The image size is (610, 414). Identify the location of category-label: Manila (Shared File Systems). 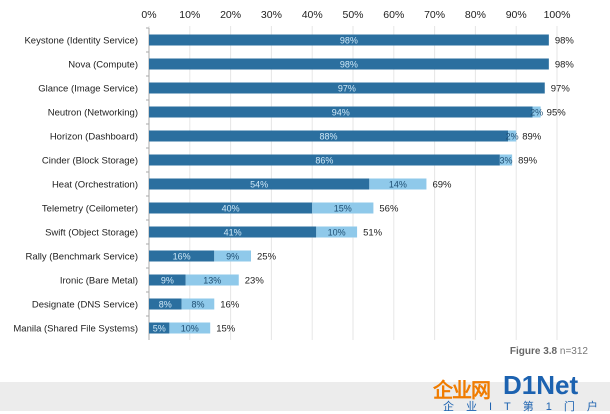
(75, 329).